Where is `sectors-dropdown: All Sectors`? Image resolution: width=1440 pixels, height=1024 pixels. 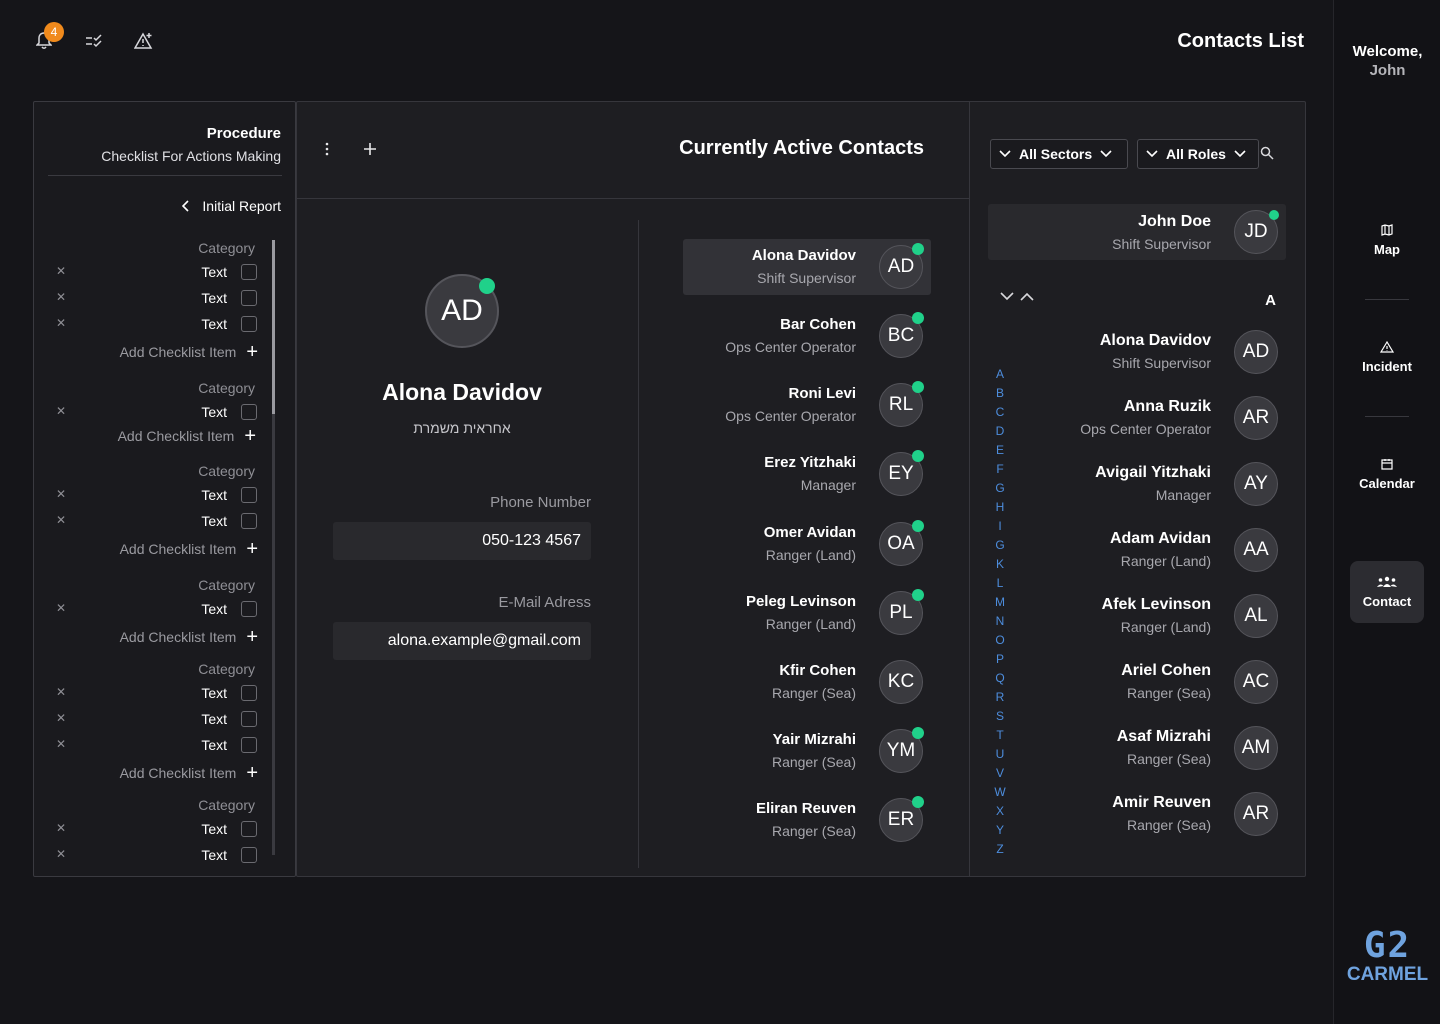
sectors-dropdown: All Sectors is located at coordinates (1059, 154).